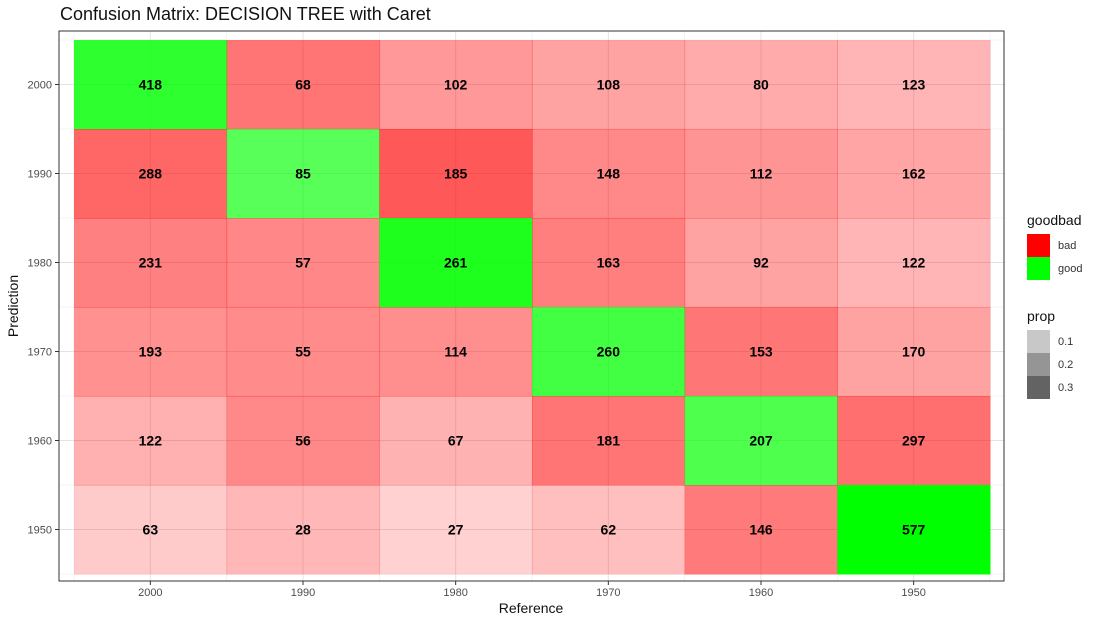 The image size is (1100, 623). I want to click on x-axis-ticks: 2000 1990 1980 1970 1960 1950, so click(532, 590).